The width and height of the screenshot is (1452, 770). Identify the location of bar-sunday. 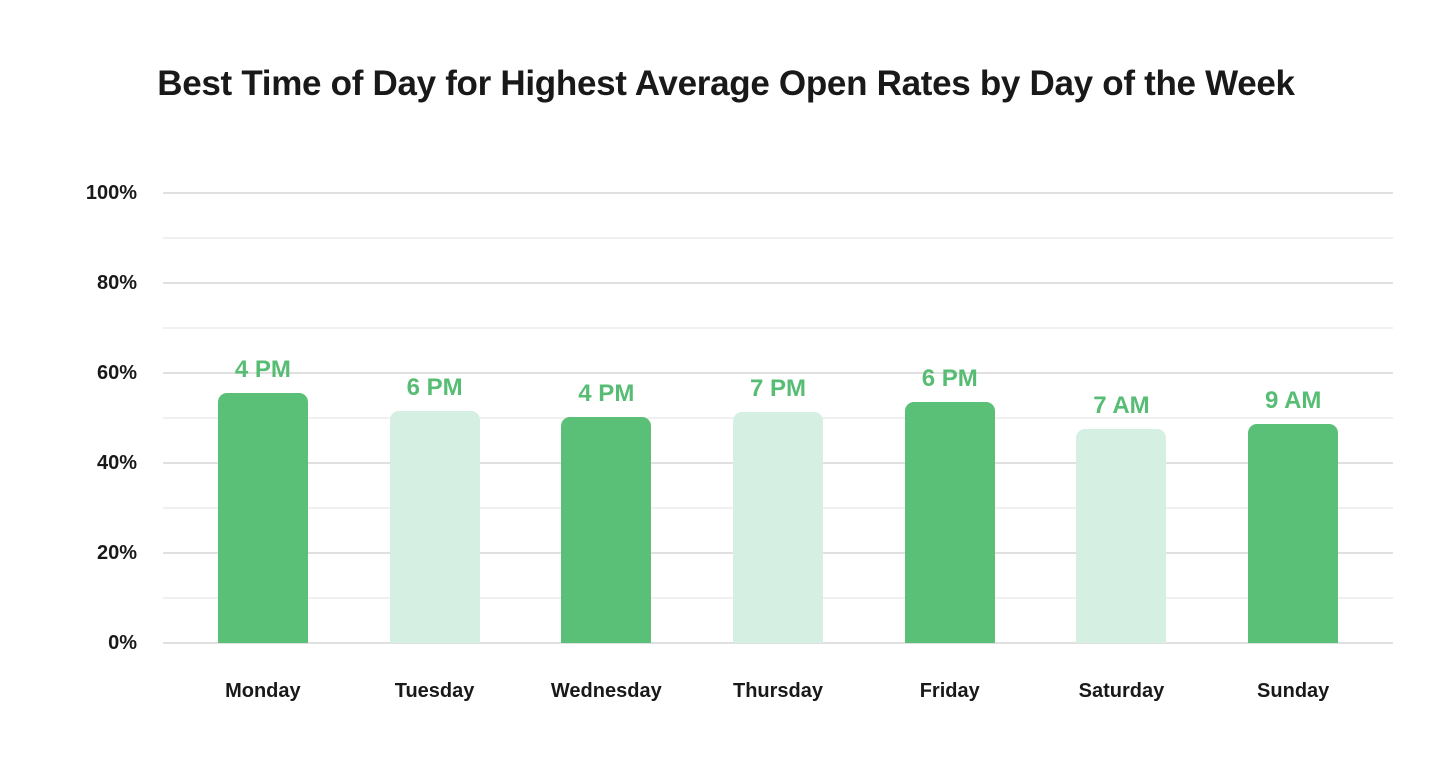
(1293, 533).